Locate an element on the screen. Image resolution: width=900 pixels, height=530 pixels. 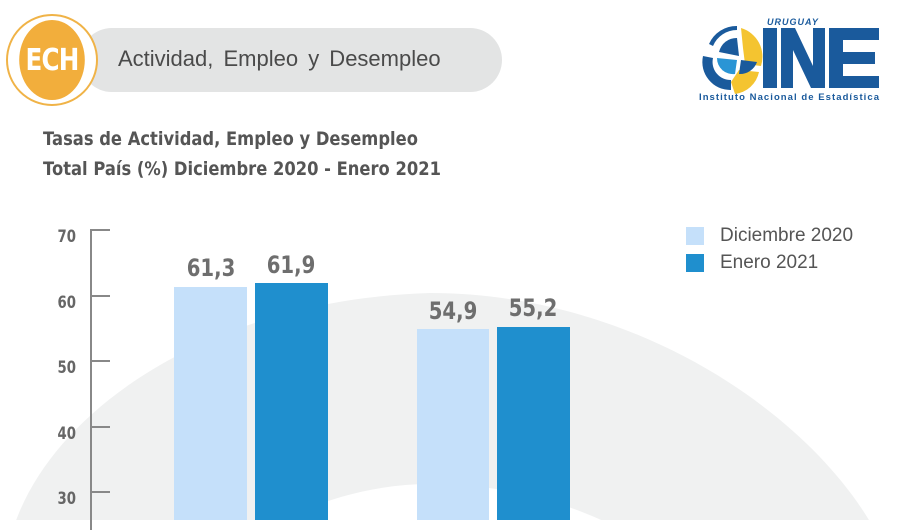
bar-value-label: 54,9 is located at coordinates (453, 311).